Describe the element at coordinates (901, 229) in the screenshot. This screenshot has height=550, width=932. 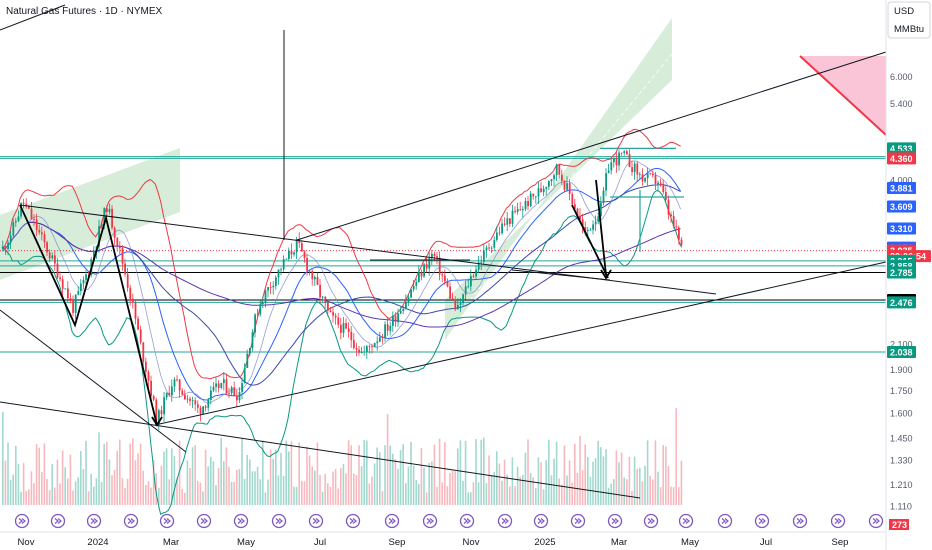
I see `price-tag-label-5: 3.310` at that location.